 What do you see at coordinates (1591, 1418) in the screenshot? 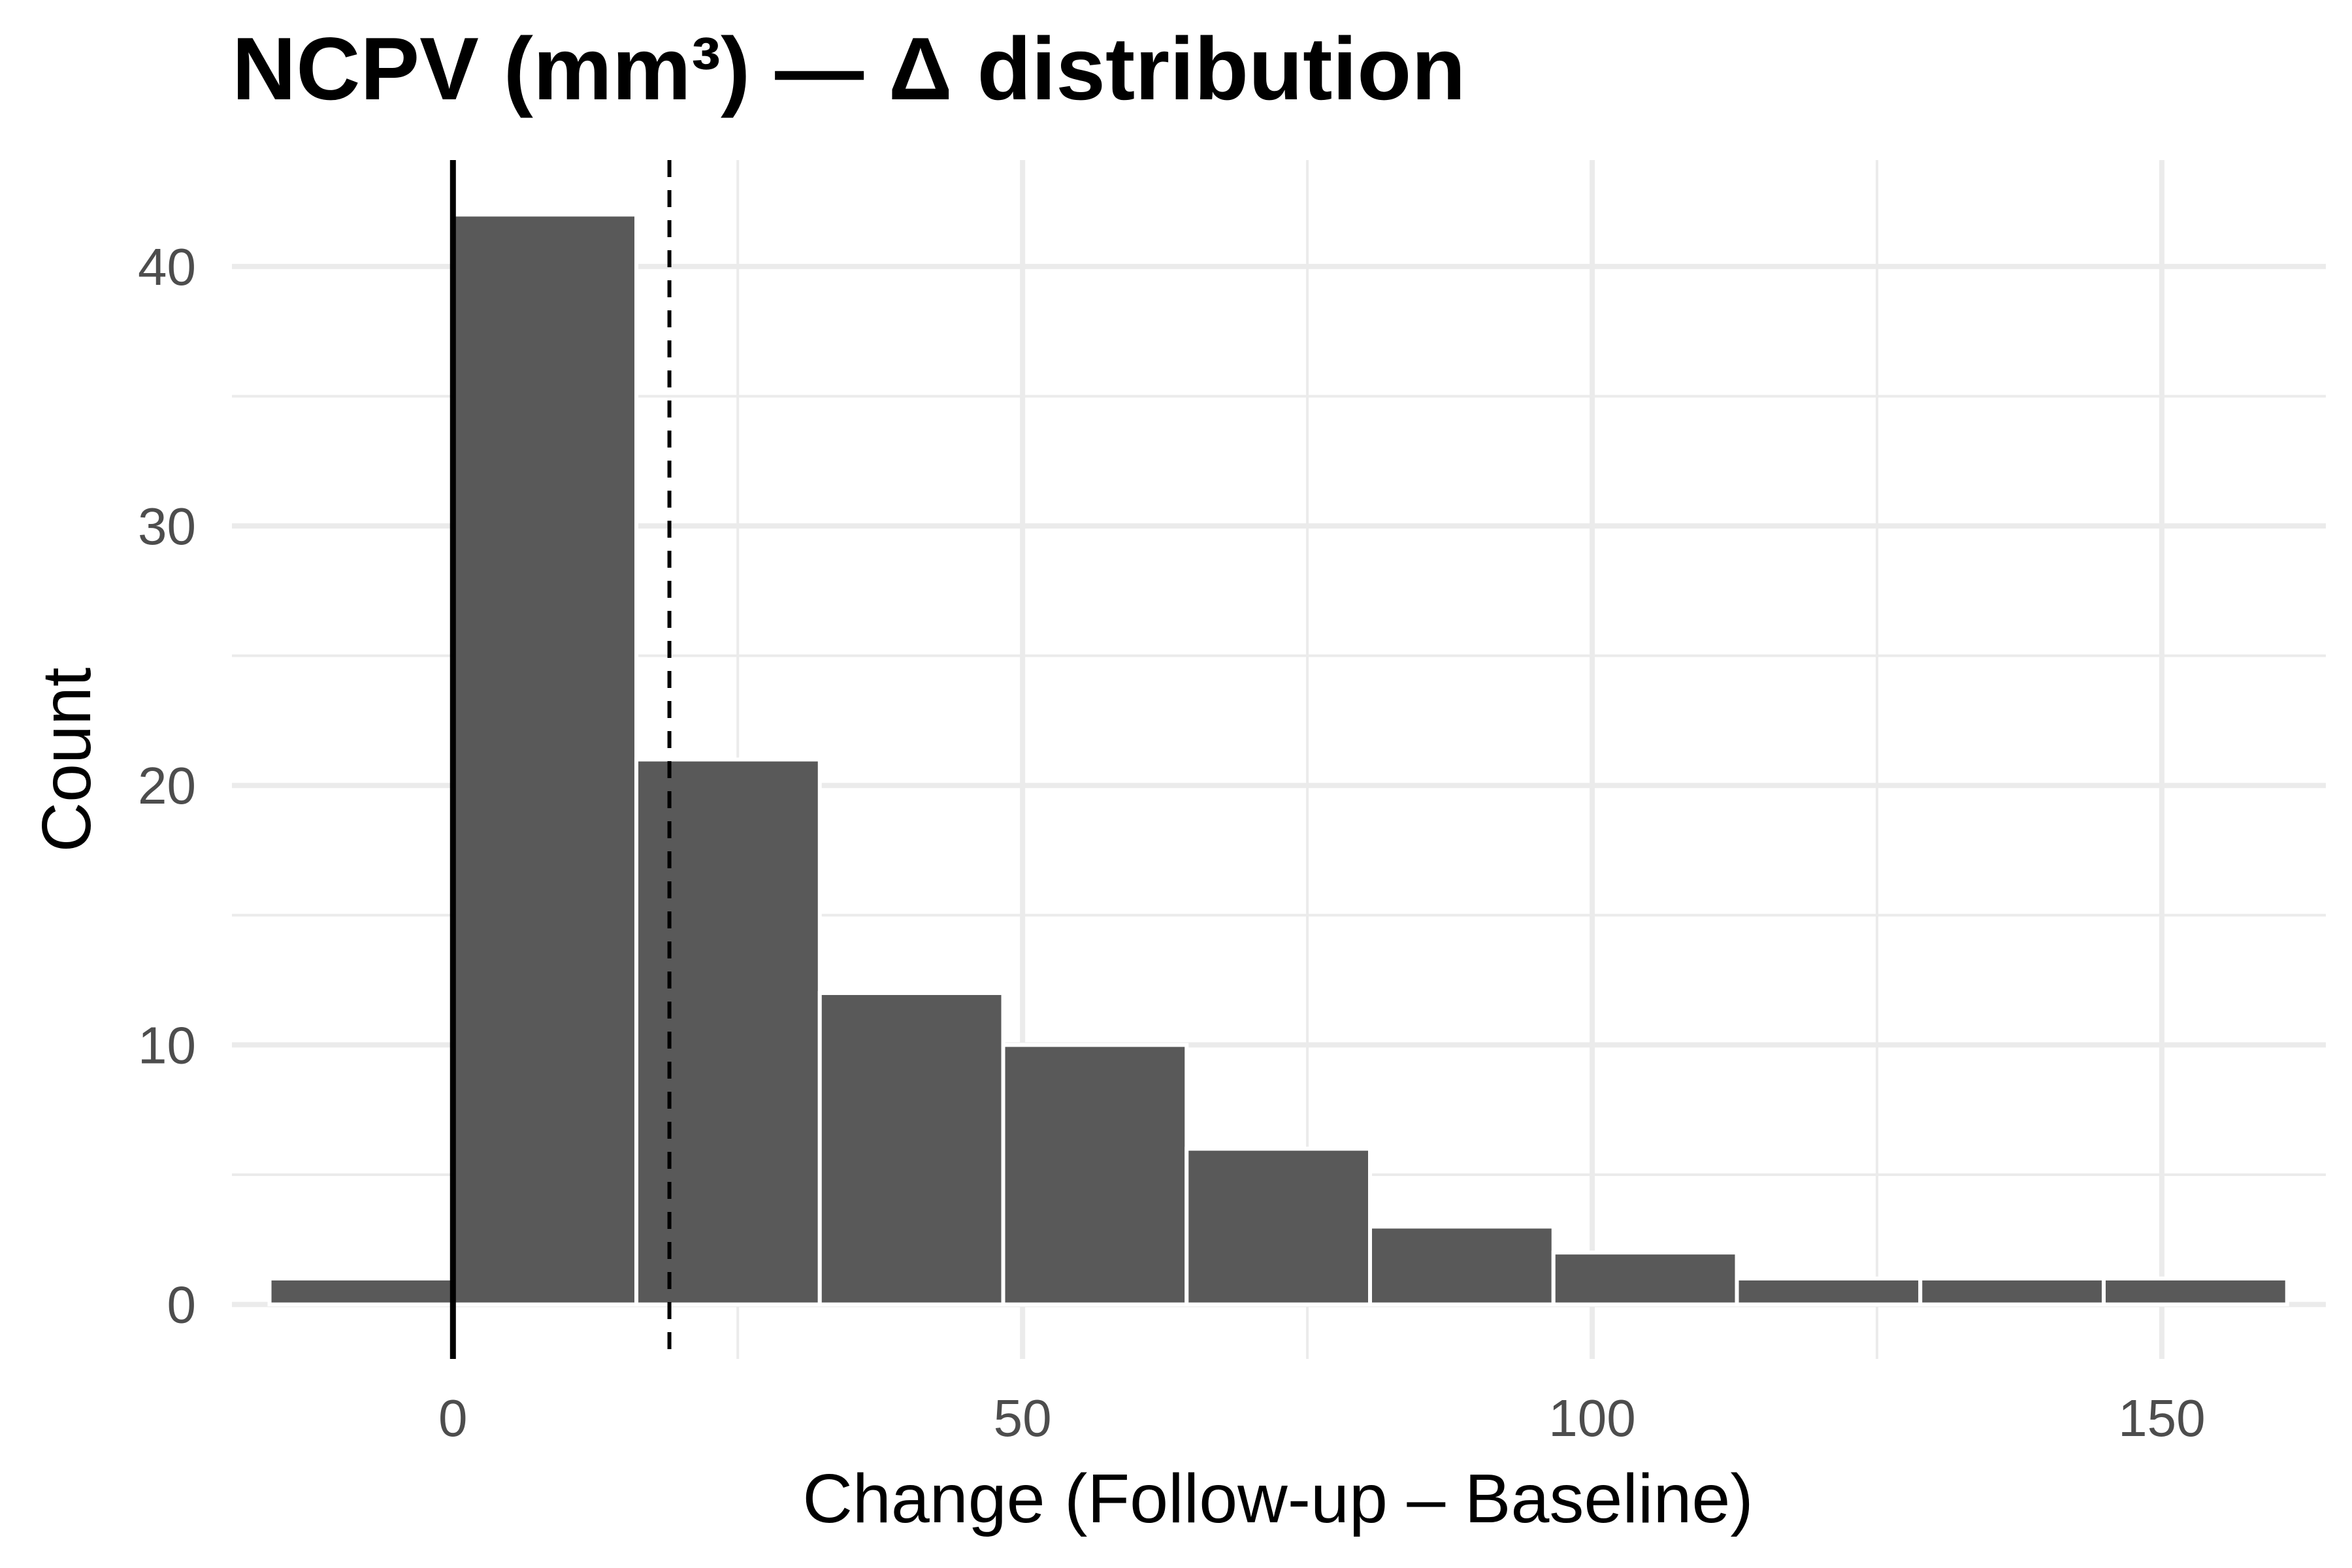
I see `x-tick-label: 100` at bounding box center [1591, 1418].